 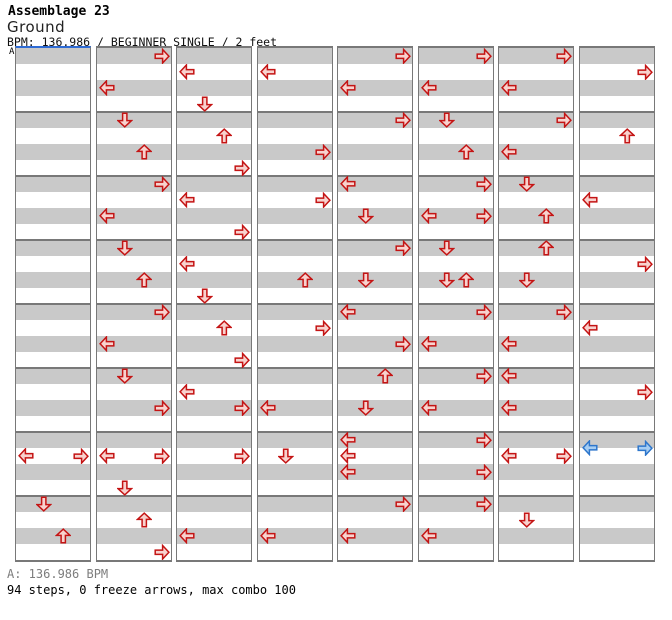 What do you see at coordinates (142, 42) in the screenshot?
I see `chart-meta-line: BPM: 136.986 / BEGINNER SINGLE / 2 feet` at bounding box center [142, 42].